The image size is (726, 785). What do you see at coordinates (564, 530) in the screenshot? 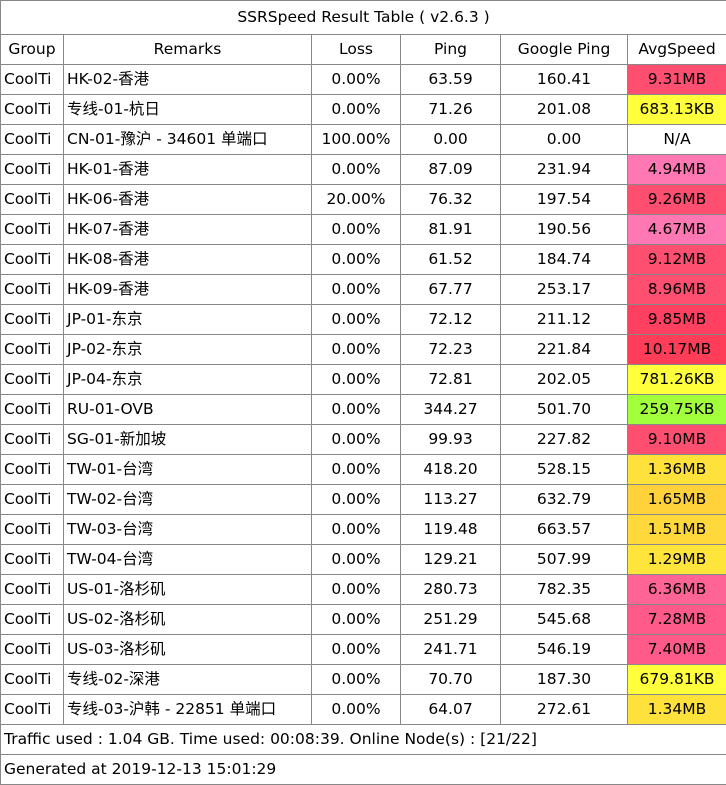
I see `cell-google-ping: 663.57` at bounding box center [564, 530].